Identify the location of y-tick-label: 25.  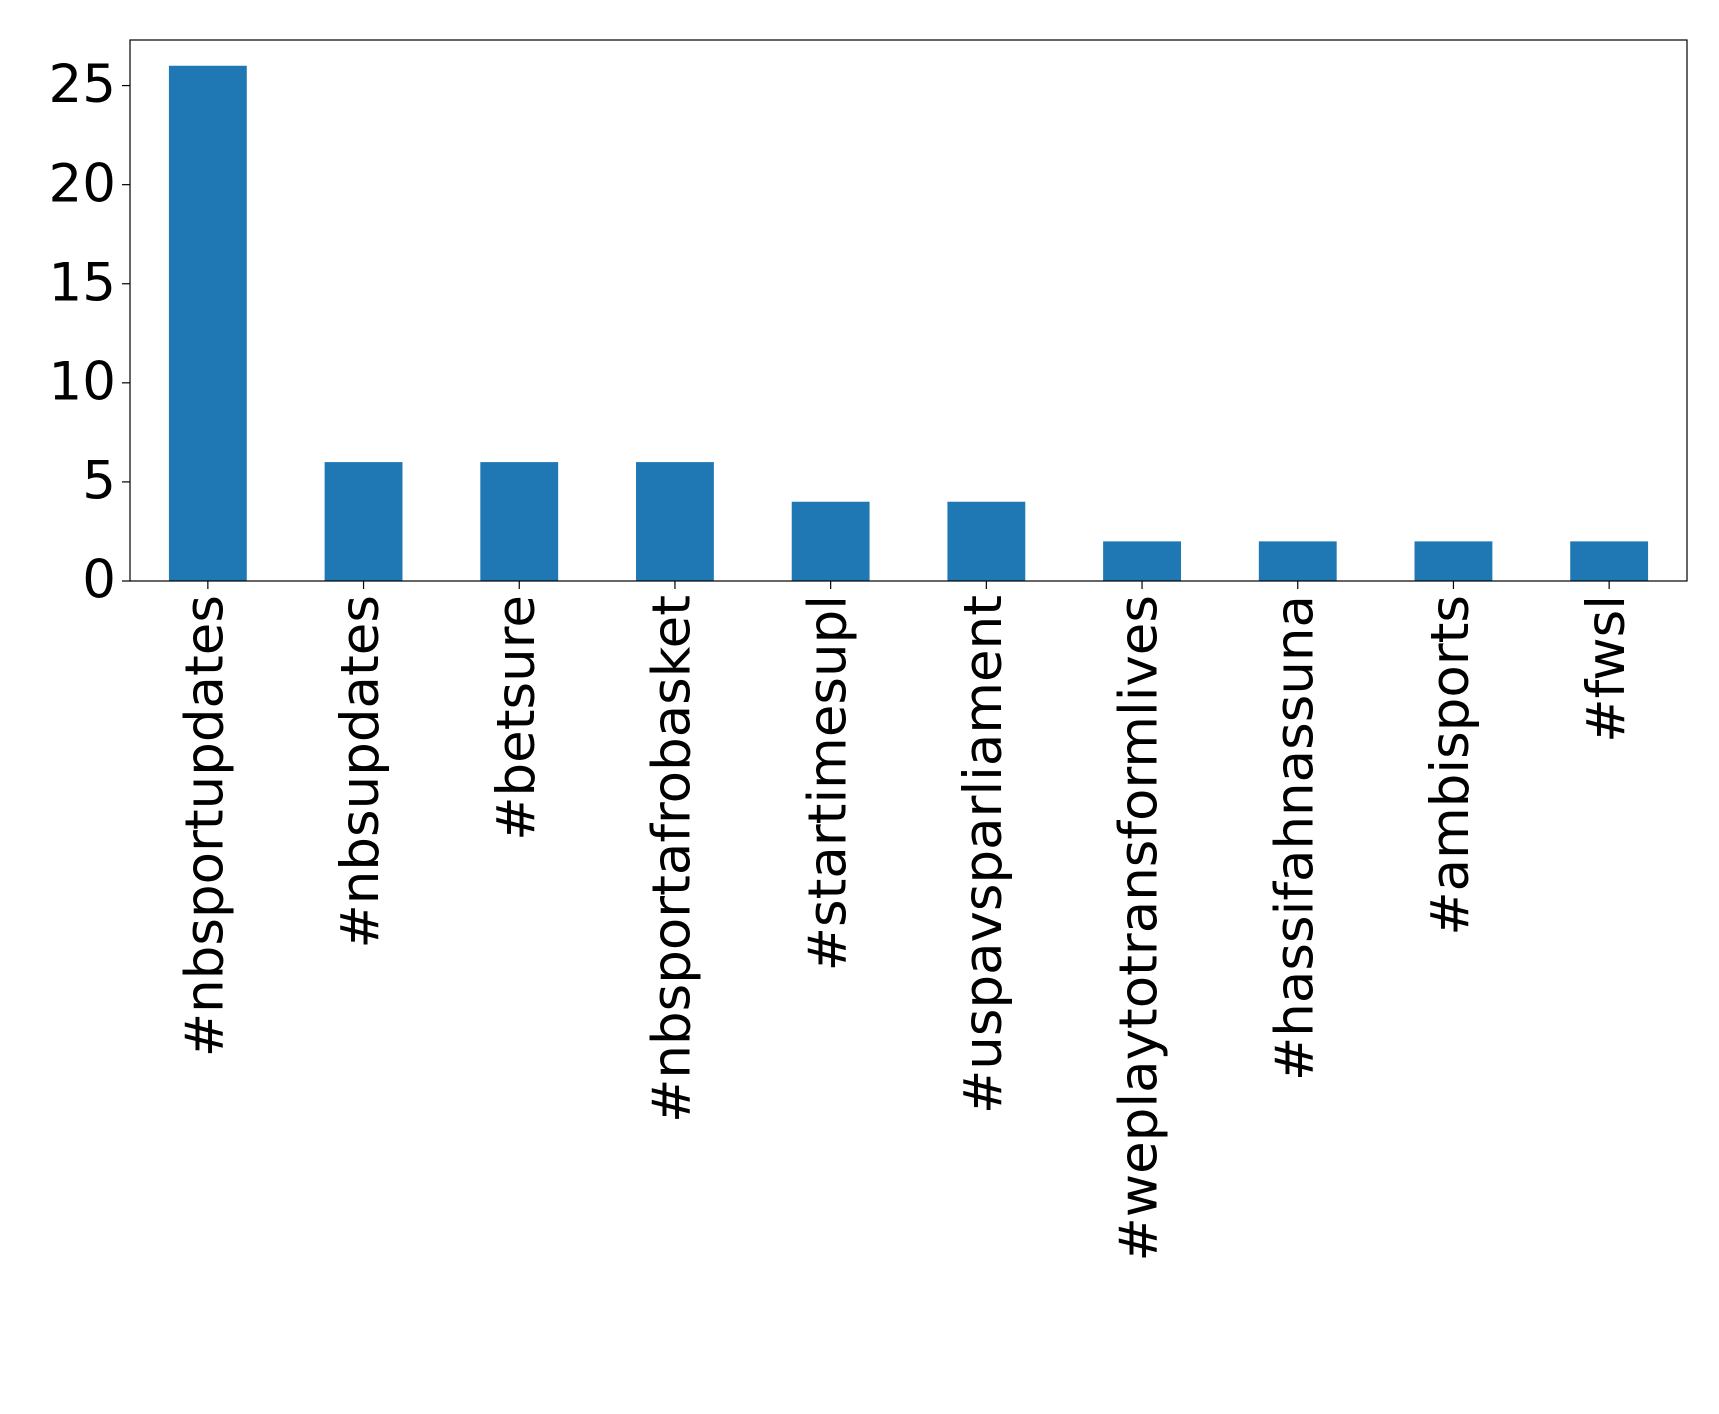
(82, 84).